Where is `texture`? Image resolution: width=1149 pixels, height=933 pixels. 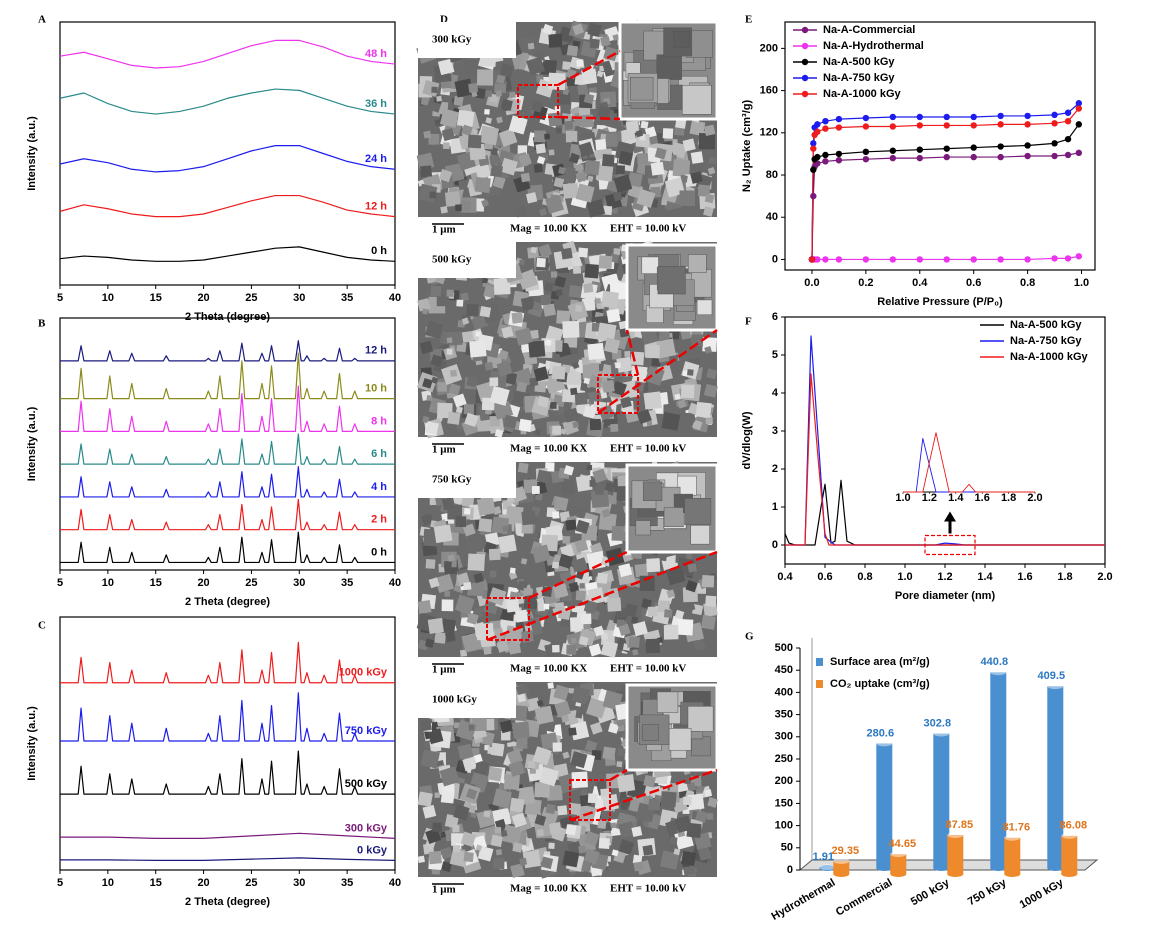
texture is located at coordinates (675, 289).